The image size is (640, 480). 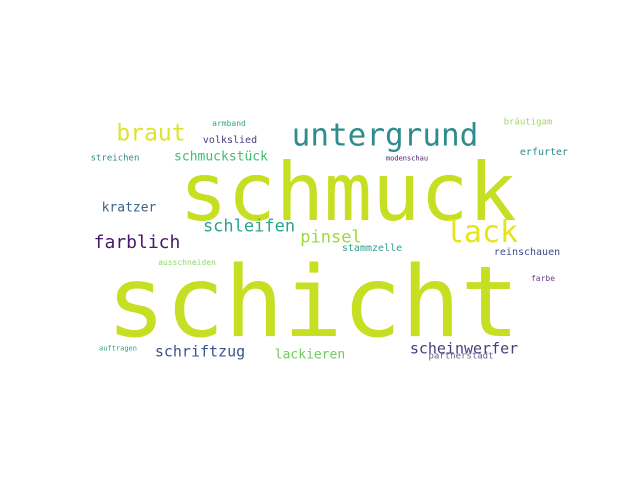 What do you see at coordinates (528, 122) in the screenshot?
I see `word-braeutigam: bräutigam` at bounding box center [528, 122].